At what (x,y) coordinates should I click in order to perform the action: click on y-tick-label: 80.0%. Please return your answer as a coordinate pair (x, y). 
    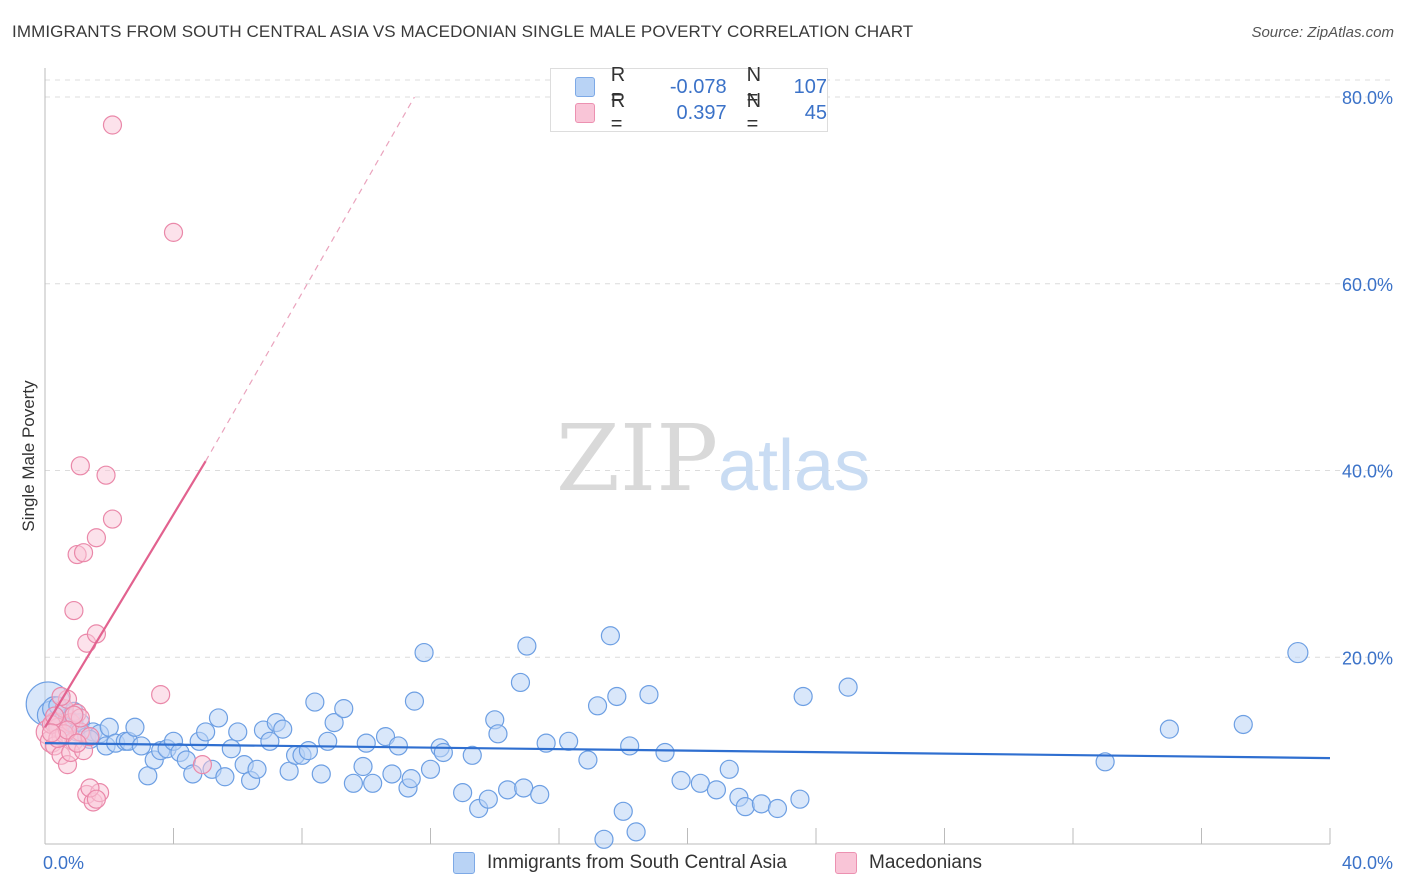
    Looking at the image, I should click on (1367, 98).